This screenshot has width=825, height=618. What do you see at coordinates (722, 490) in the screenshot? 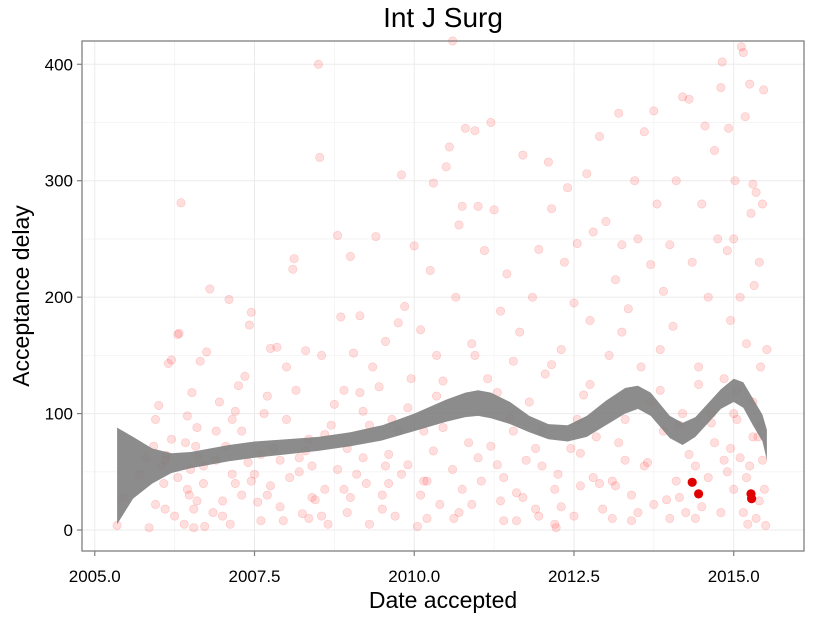
I see `highlight-points` at bounding box center [722, 490].